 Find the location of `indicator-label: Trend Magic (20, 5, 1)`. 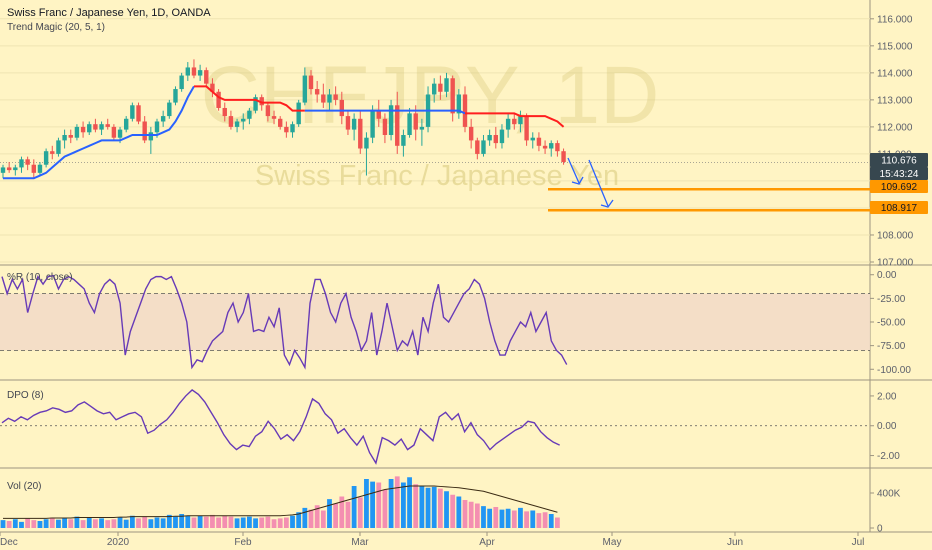

indicator-label: Trend Magic (20, 5, 1) is located at coordinates (56, 27).